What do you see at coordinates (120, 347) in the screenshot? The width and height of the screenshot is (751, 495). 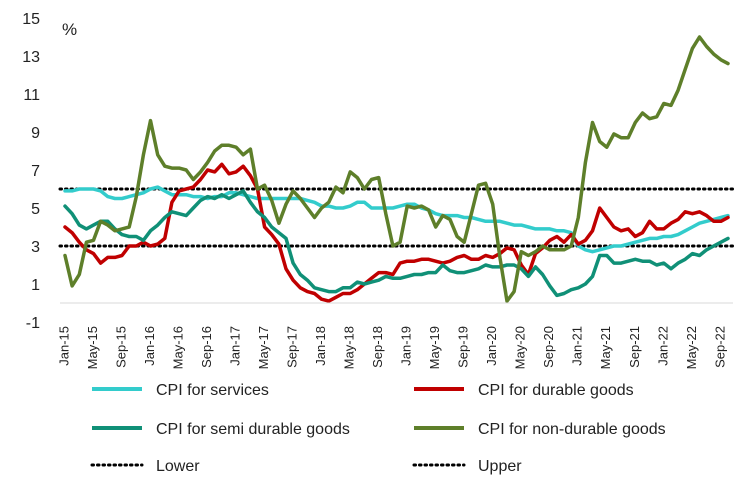 I see `x-tick-label: Sep-15` at bounding box center [120, 347].